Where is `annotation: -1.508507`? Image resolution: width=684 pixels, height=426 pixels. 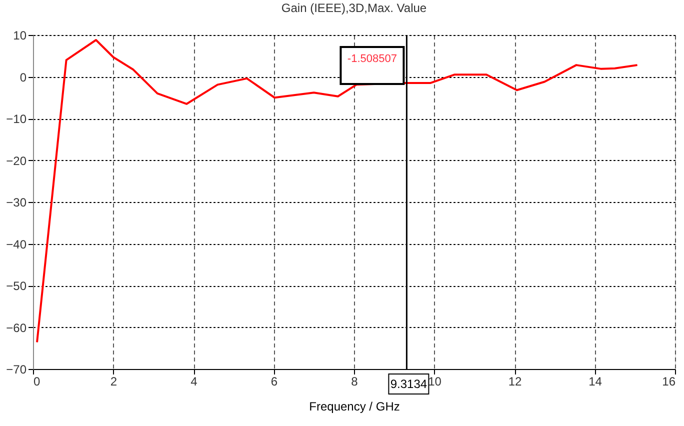 annotation: -1.508507 is located at coordinates (372, 59).